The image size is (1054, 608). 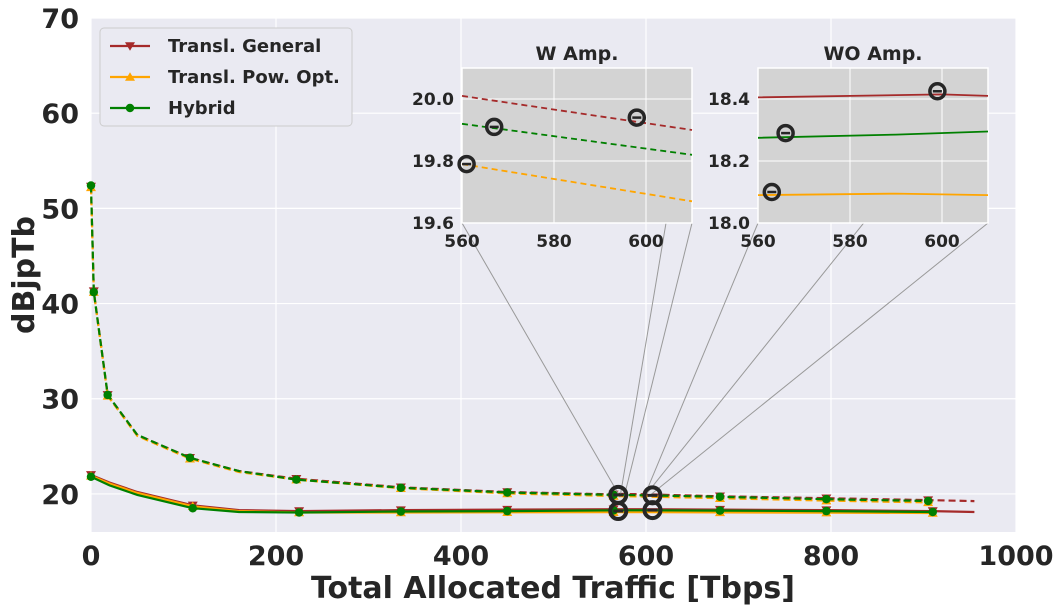 I want to click on x-tick-label: 1000, so click(x=1015, y=556).